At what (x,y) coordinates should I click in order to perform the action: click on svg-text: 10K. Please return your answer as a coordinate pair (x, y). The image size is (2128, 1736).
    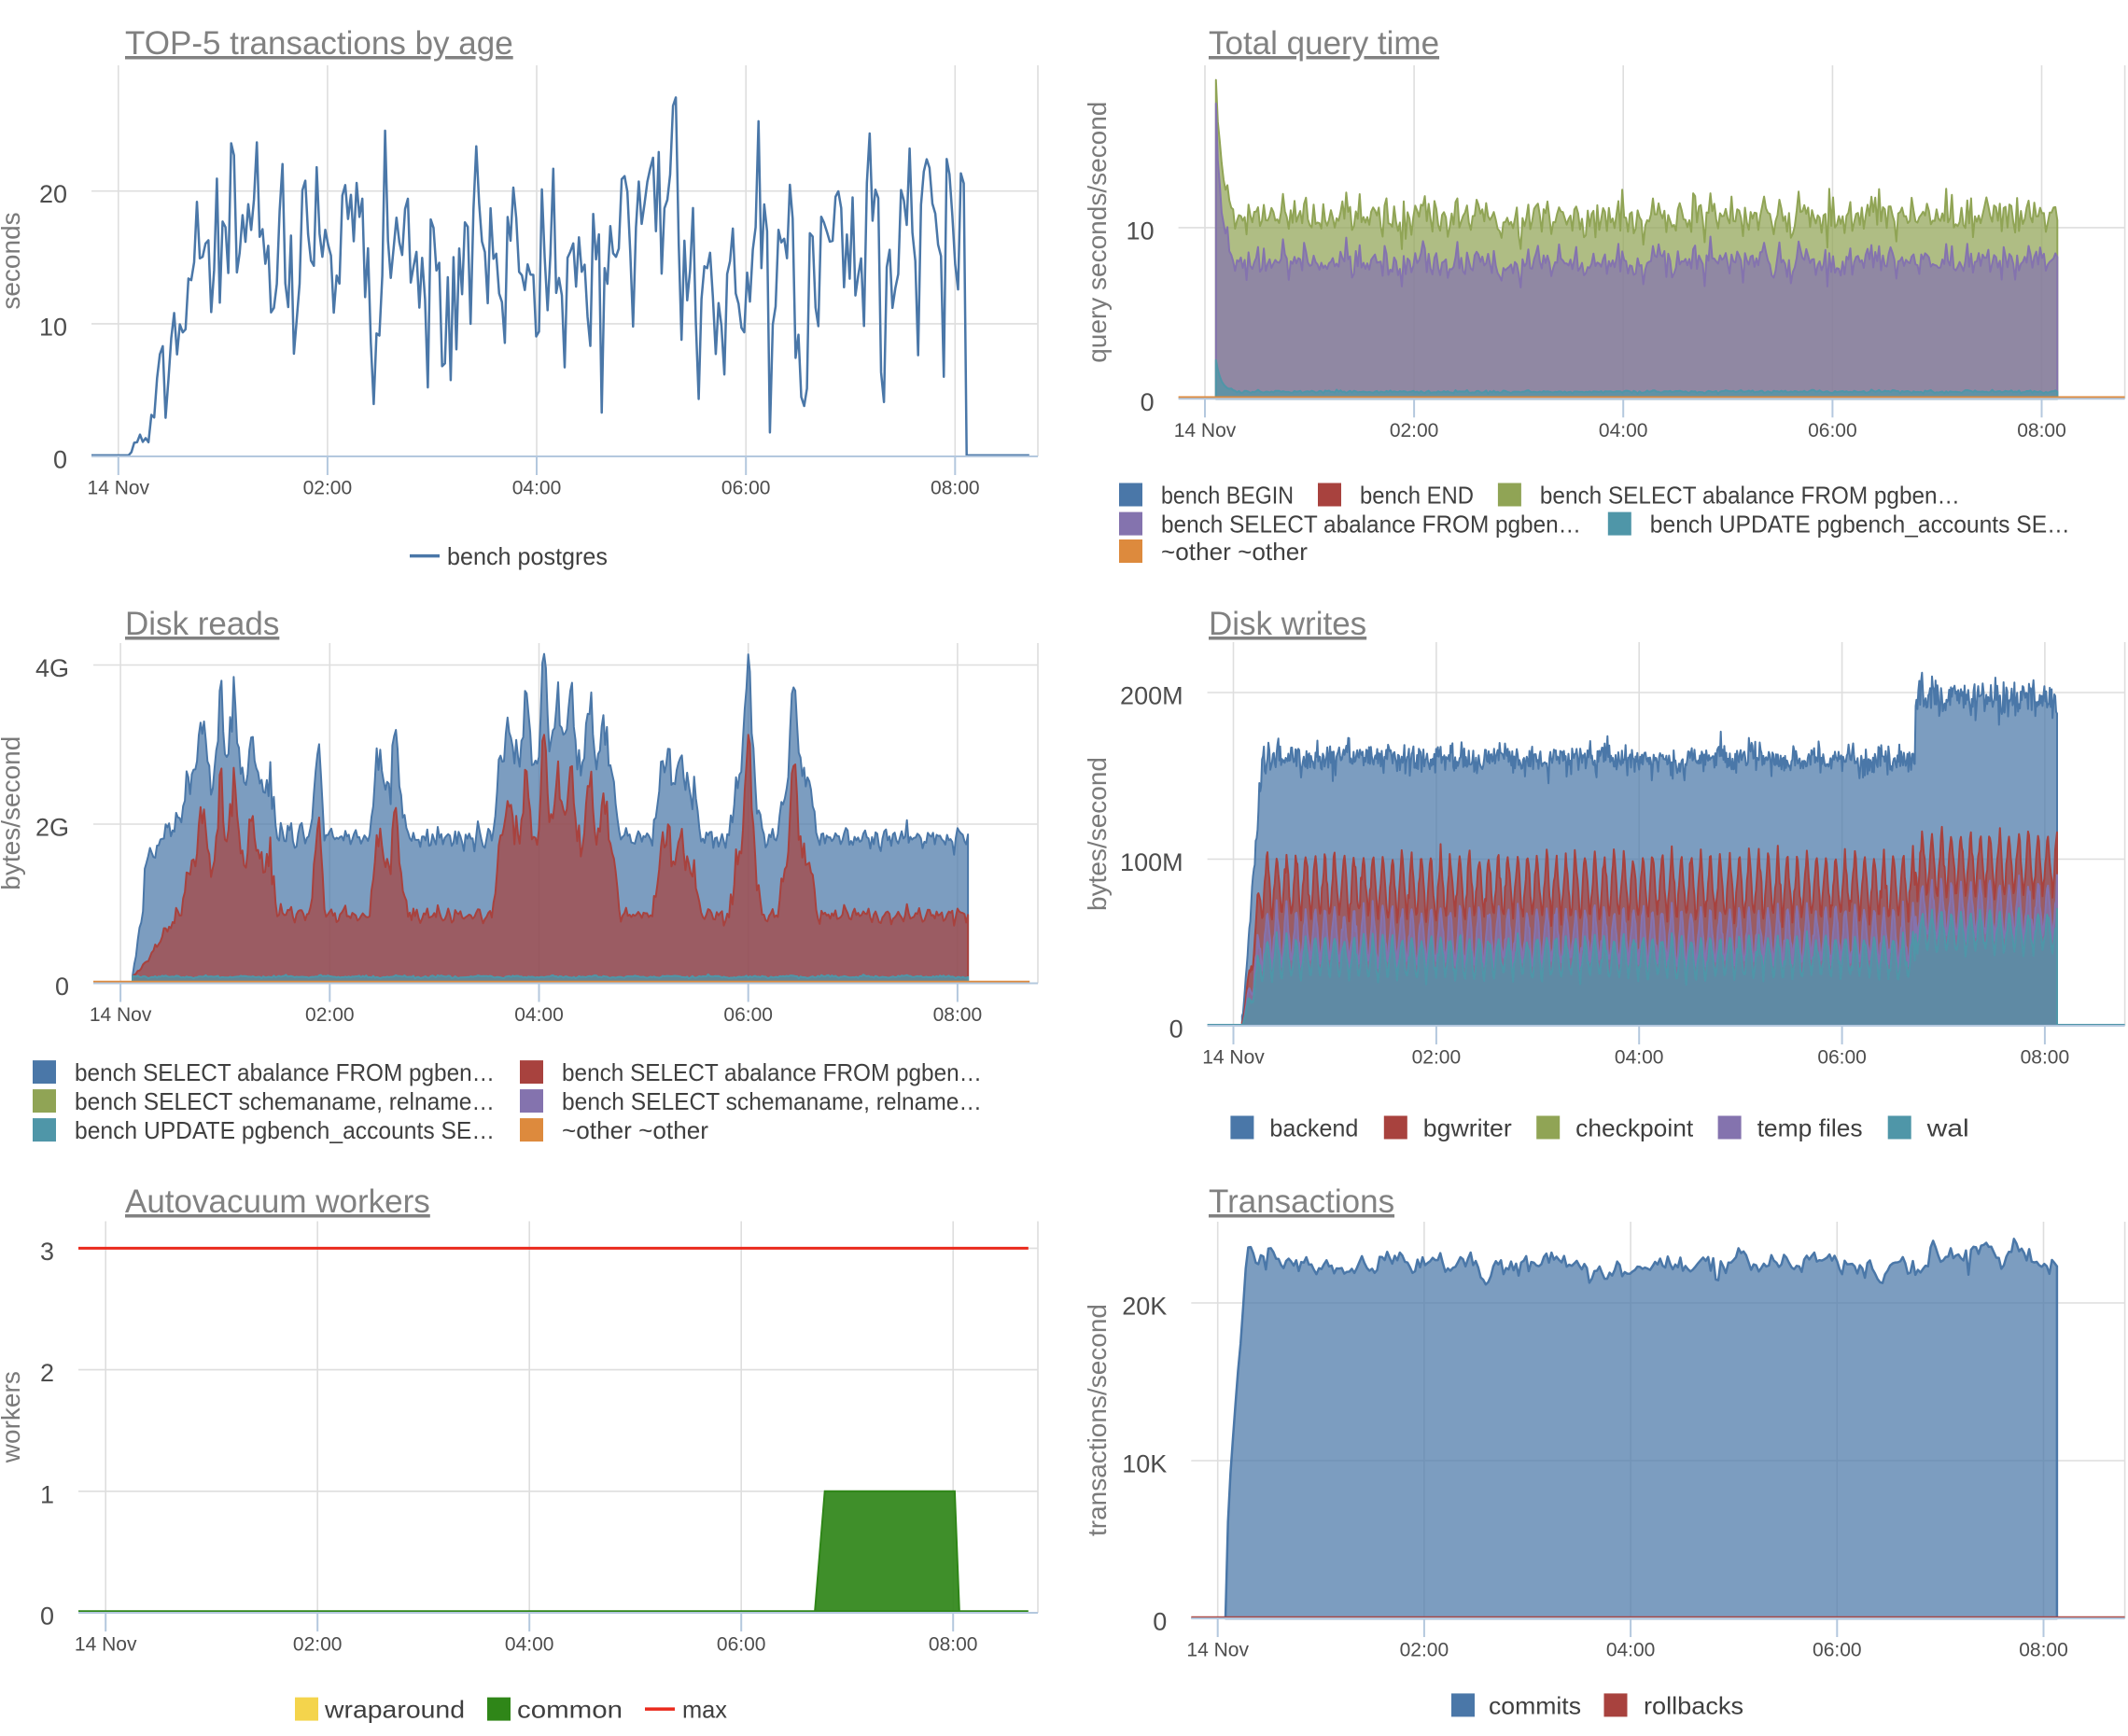
    Looking at the image, I should click on (1144, 1464).